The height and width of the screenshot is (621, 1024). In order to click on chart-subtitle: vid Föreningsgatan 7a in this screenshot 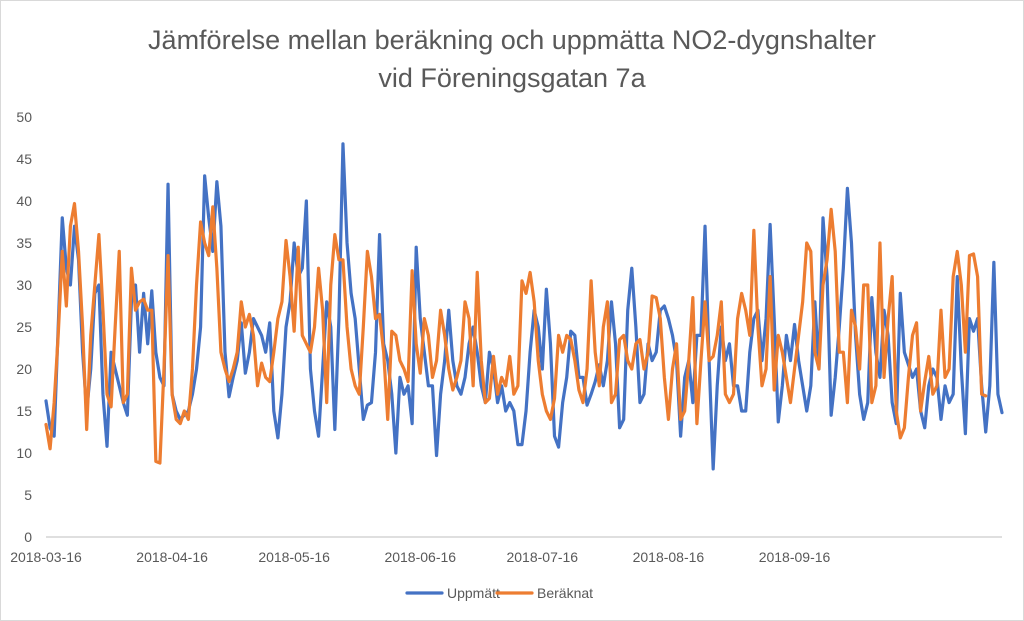, I will do `click(512, 78)`.